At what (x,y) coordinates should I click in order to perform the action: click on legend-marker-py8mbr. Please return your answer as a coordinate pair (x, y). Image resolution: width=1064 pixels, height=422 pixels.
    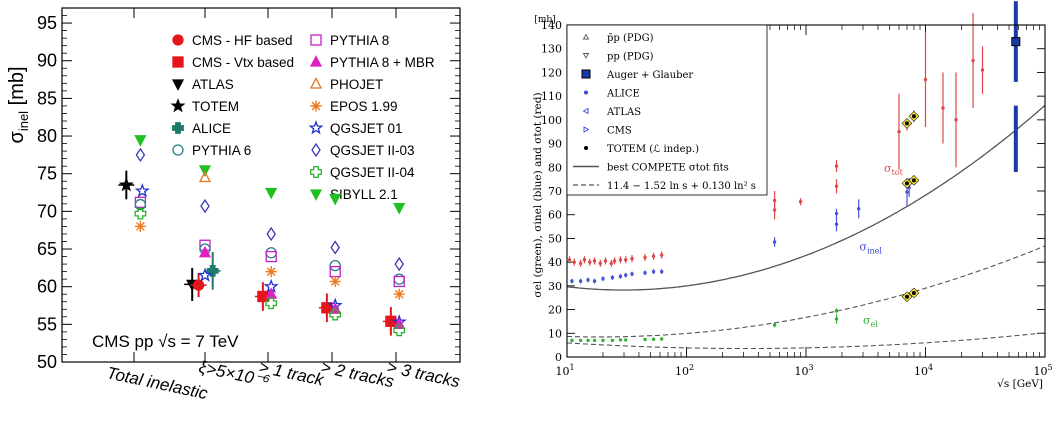
    Looking at the image, I should click on (316, 61).